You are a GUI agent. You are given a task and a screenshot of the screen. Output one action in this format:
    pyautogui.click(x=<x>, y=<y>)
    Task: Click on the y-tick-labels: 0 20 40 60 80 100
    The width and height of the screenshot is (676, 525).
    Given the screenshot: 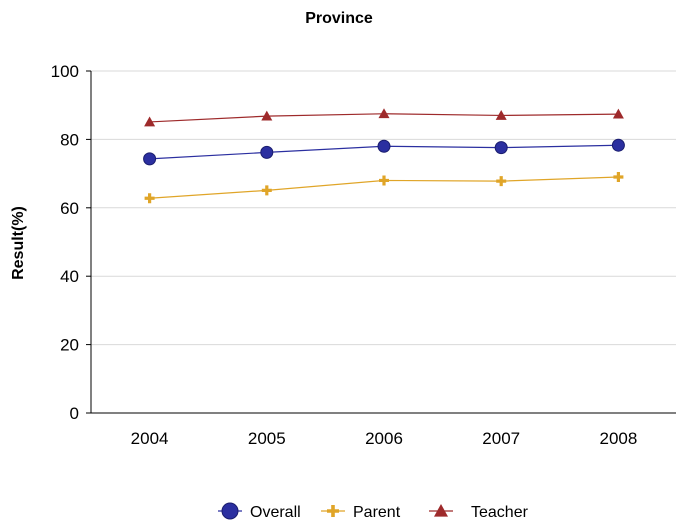 What is the action you would take?
    pyautogui.click(x=65, y=242)
    